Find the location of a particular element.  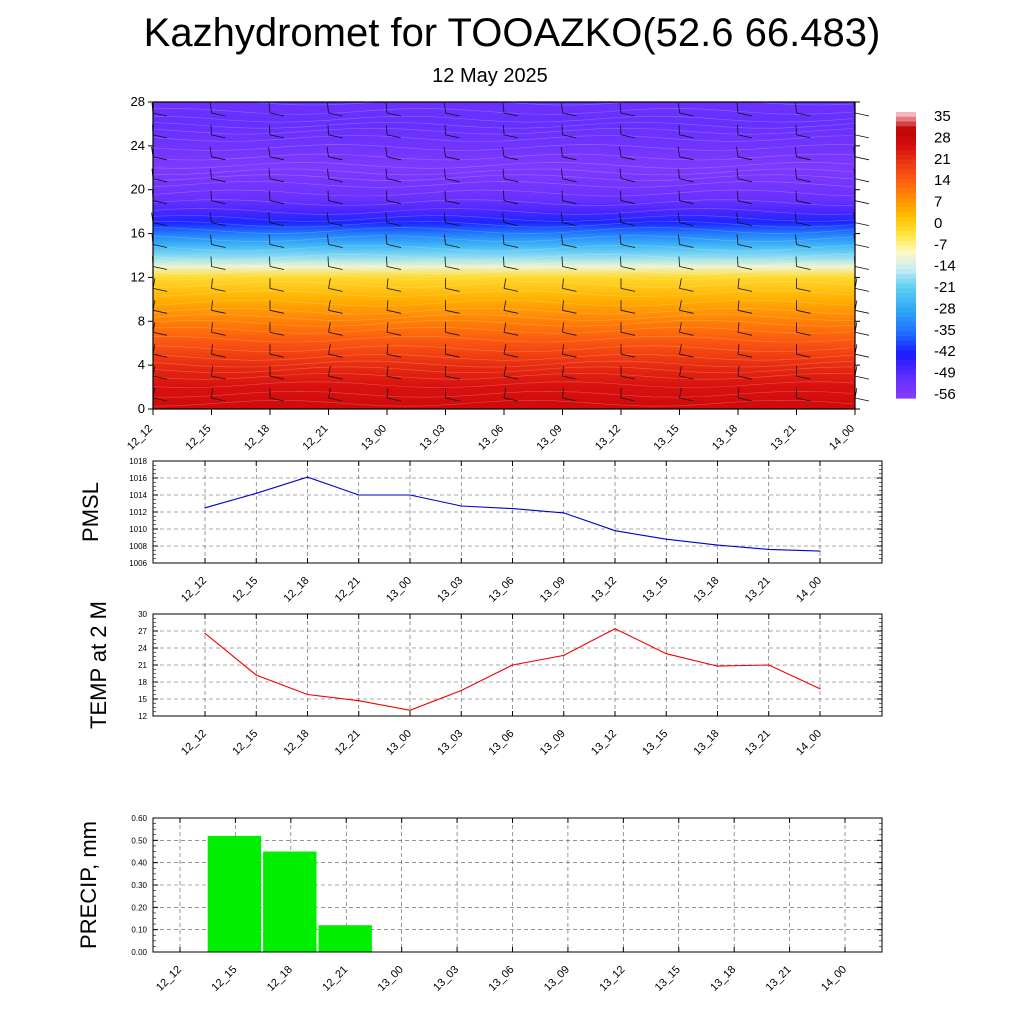

colorbar-label: -21 is located at coordinates (945, 287).